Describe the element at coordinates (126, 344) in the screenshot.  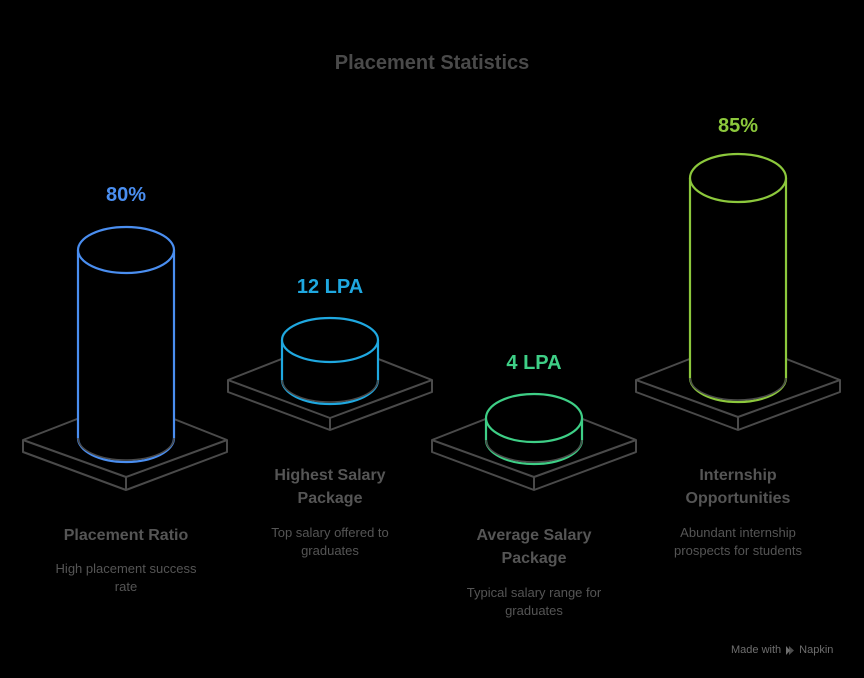
I see `cylinder-placement-ratio` at that location.